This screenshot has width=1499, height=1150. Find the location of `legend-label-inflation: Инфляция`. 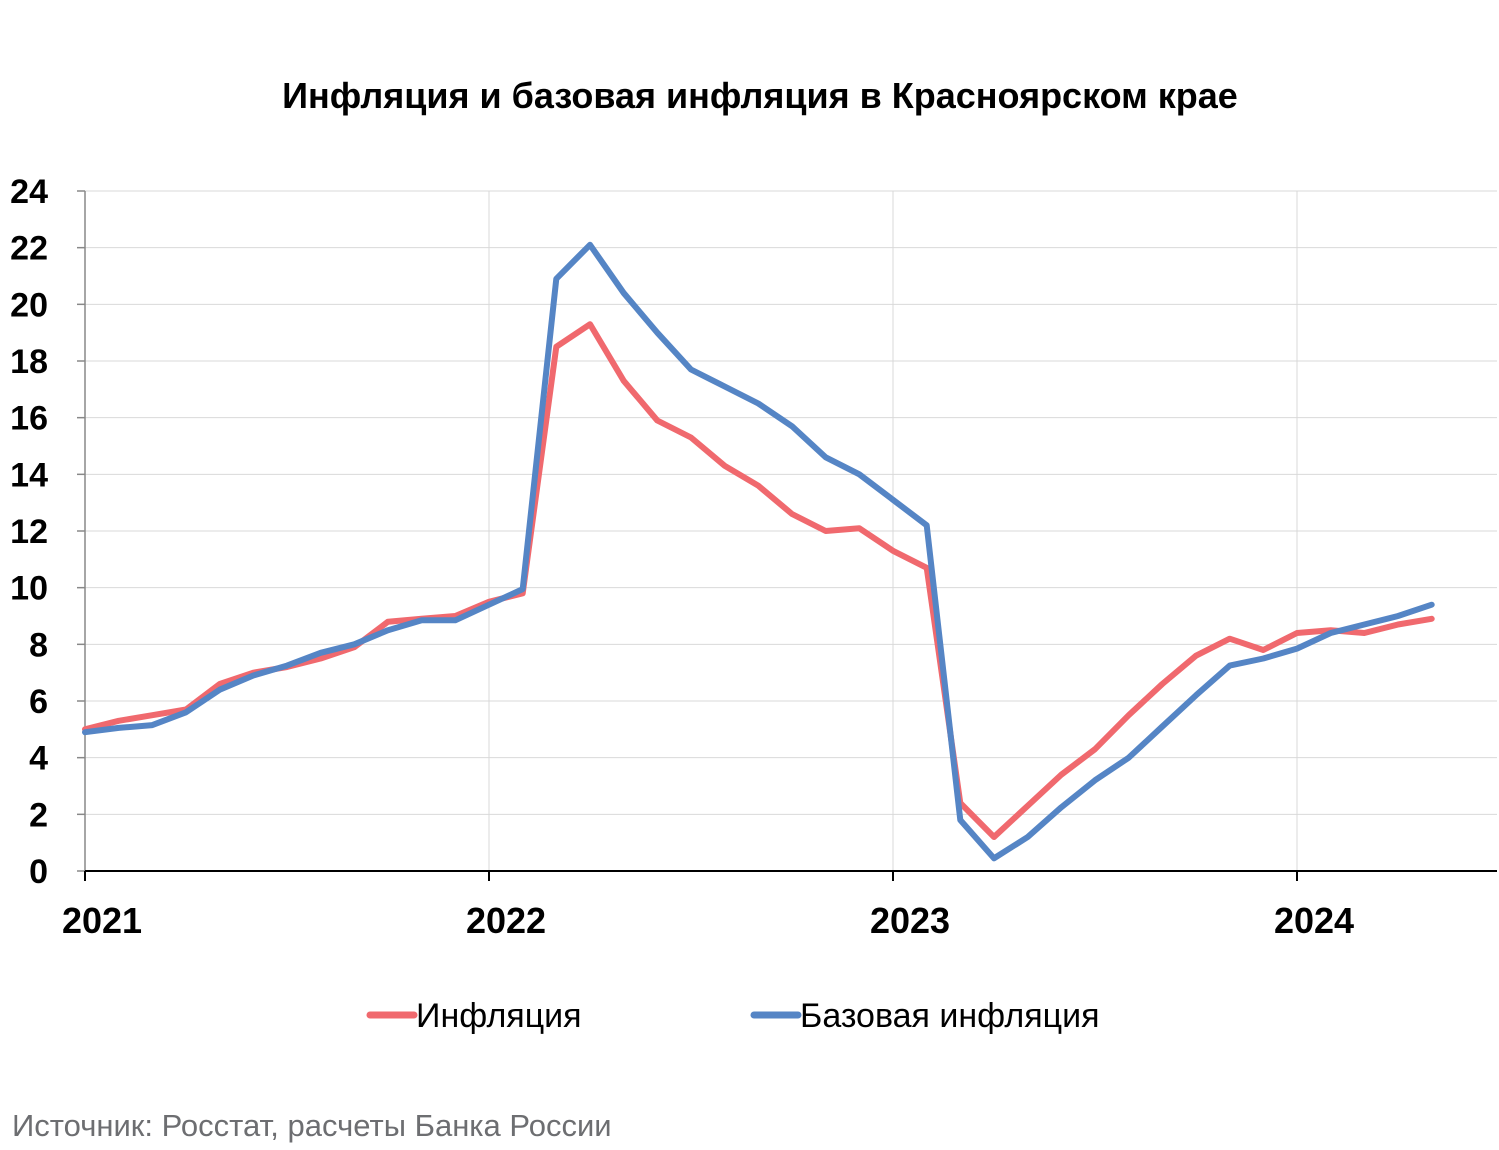

legend-label-inflation: Инфляция is located at coordinates (499, 1016).